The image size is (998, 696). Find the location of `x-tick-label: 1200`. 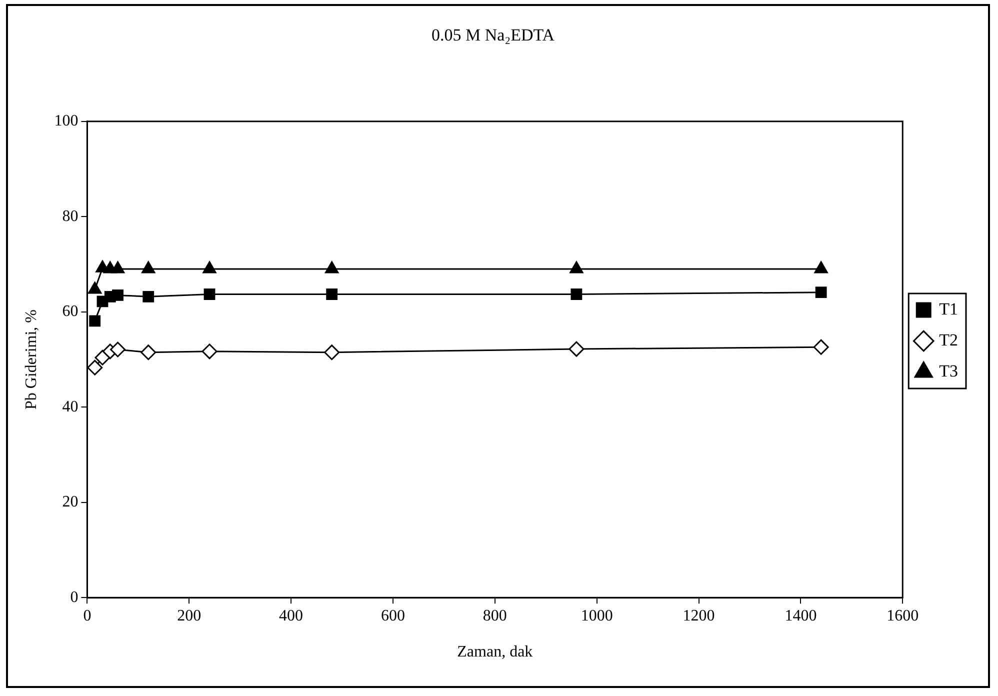

x-tick-label: 1200 is located at coordinates (698, 615).